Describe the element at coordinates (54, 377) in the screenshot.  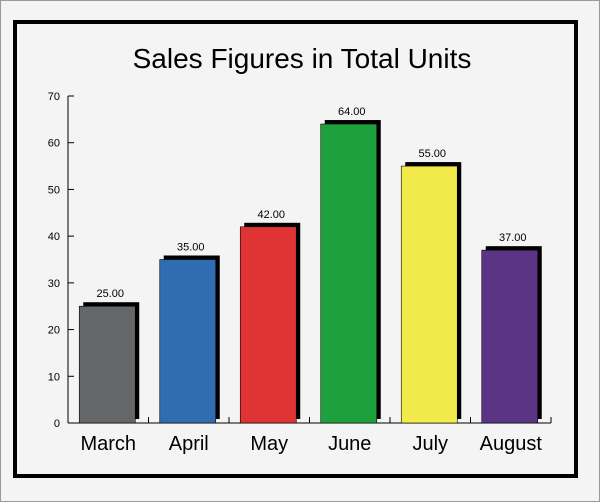
I see `y-tick-label: 10` at that location.